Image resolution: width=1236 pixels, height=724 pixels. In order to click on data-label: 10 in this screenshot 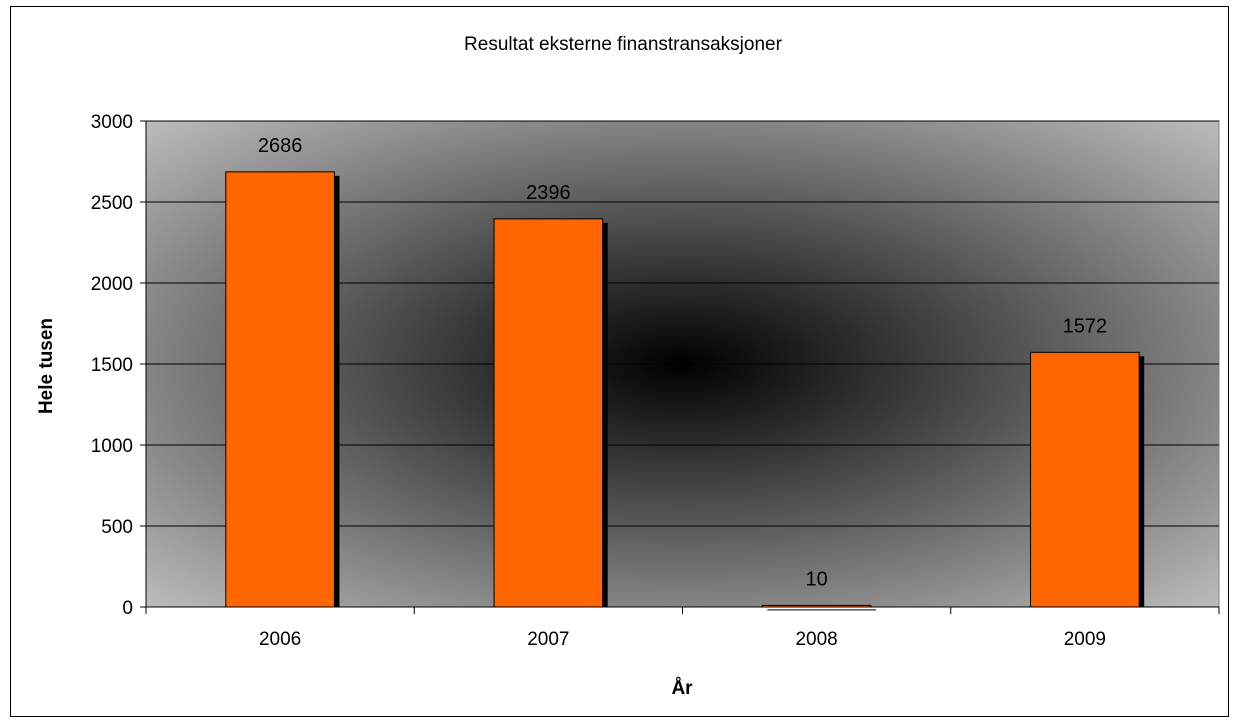, I will do `click(817, 579)`.